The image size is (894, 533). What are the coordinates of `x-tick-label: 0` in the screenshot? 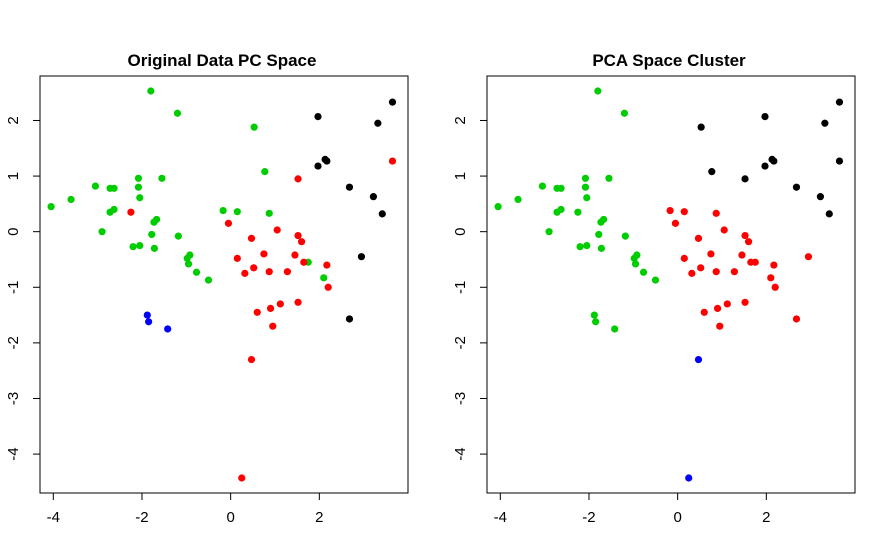 It's located at (677, 517).